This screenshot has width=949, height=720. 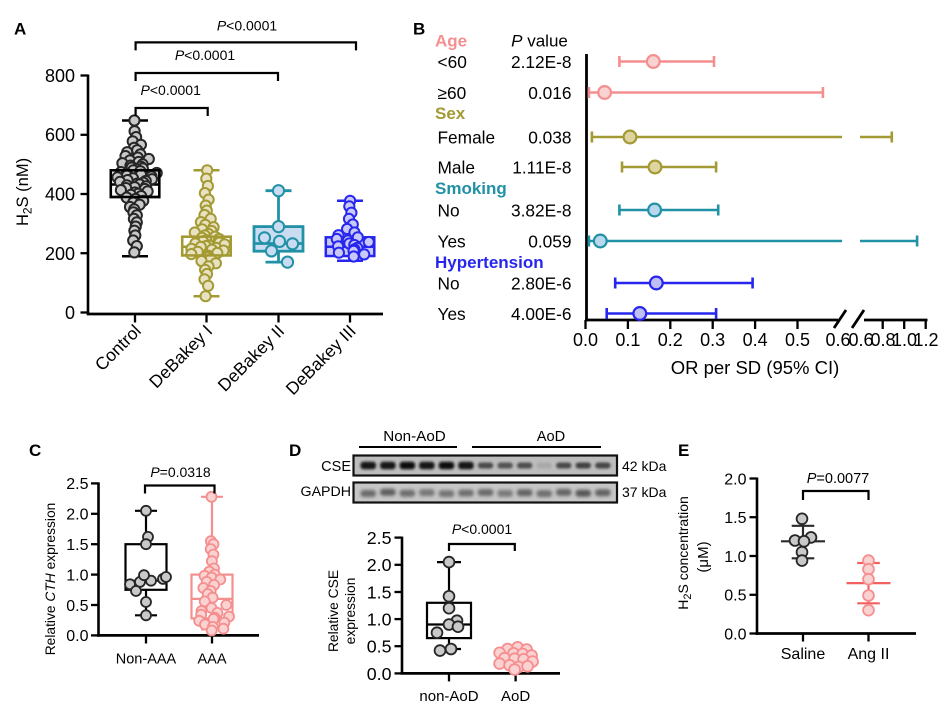 I want to click on svg-text: Non-AAA, so click(x=146, y=660).